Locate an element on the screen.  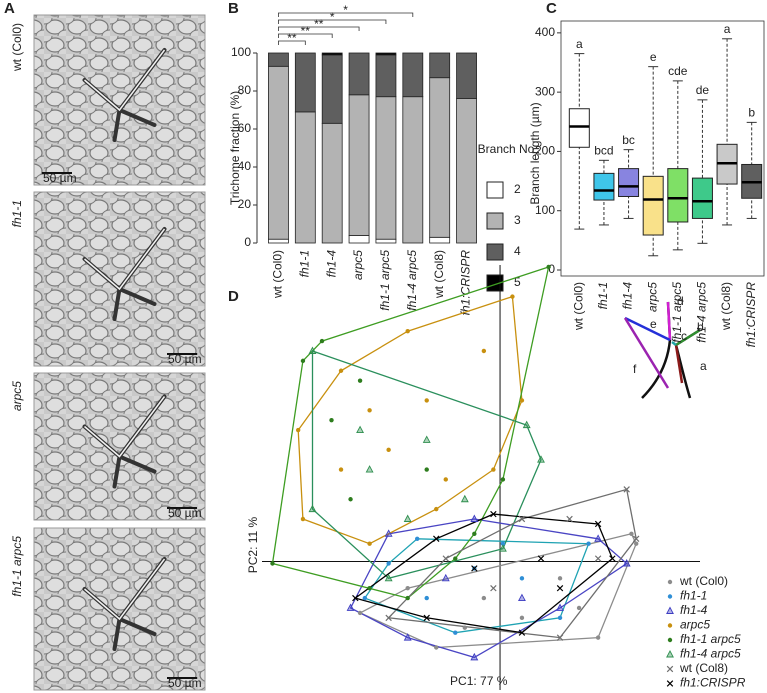
group-letter: cde is located at coordinates (678, 71).